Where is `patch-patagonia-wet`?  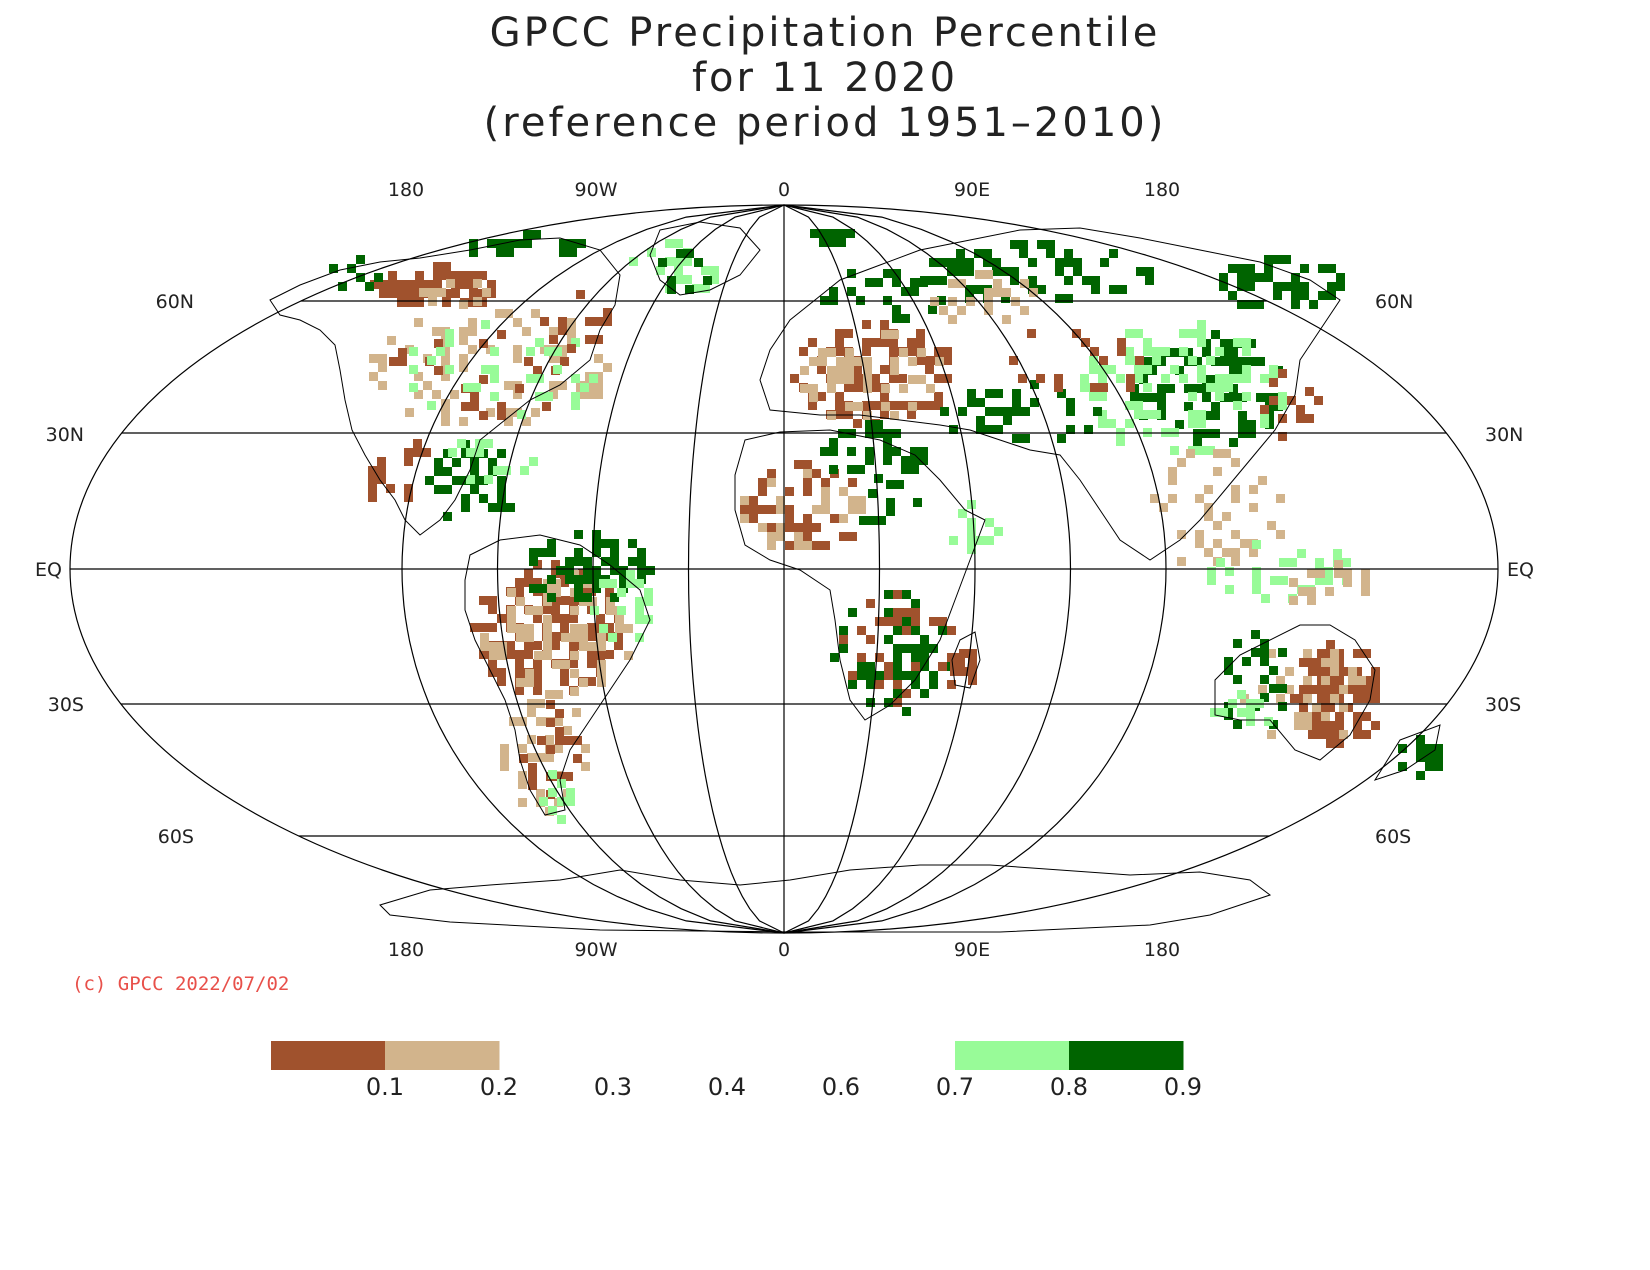
patch-patagonia-wet is located at coordinates (552, 810).